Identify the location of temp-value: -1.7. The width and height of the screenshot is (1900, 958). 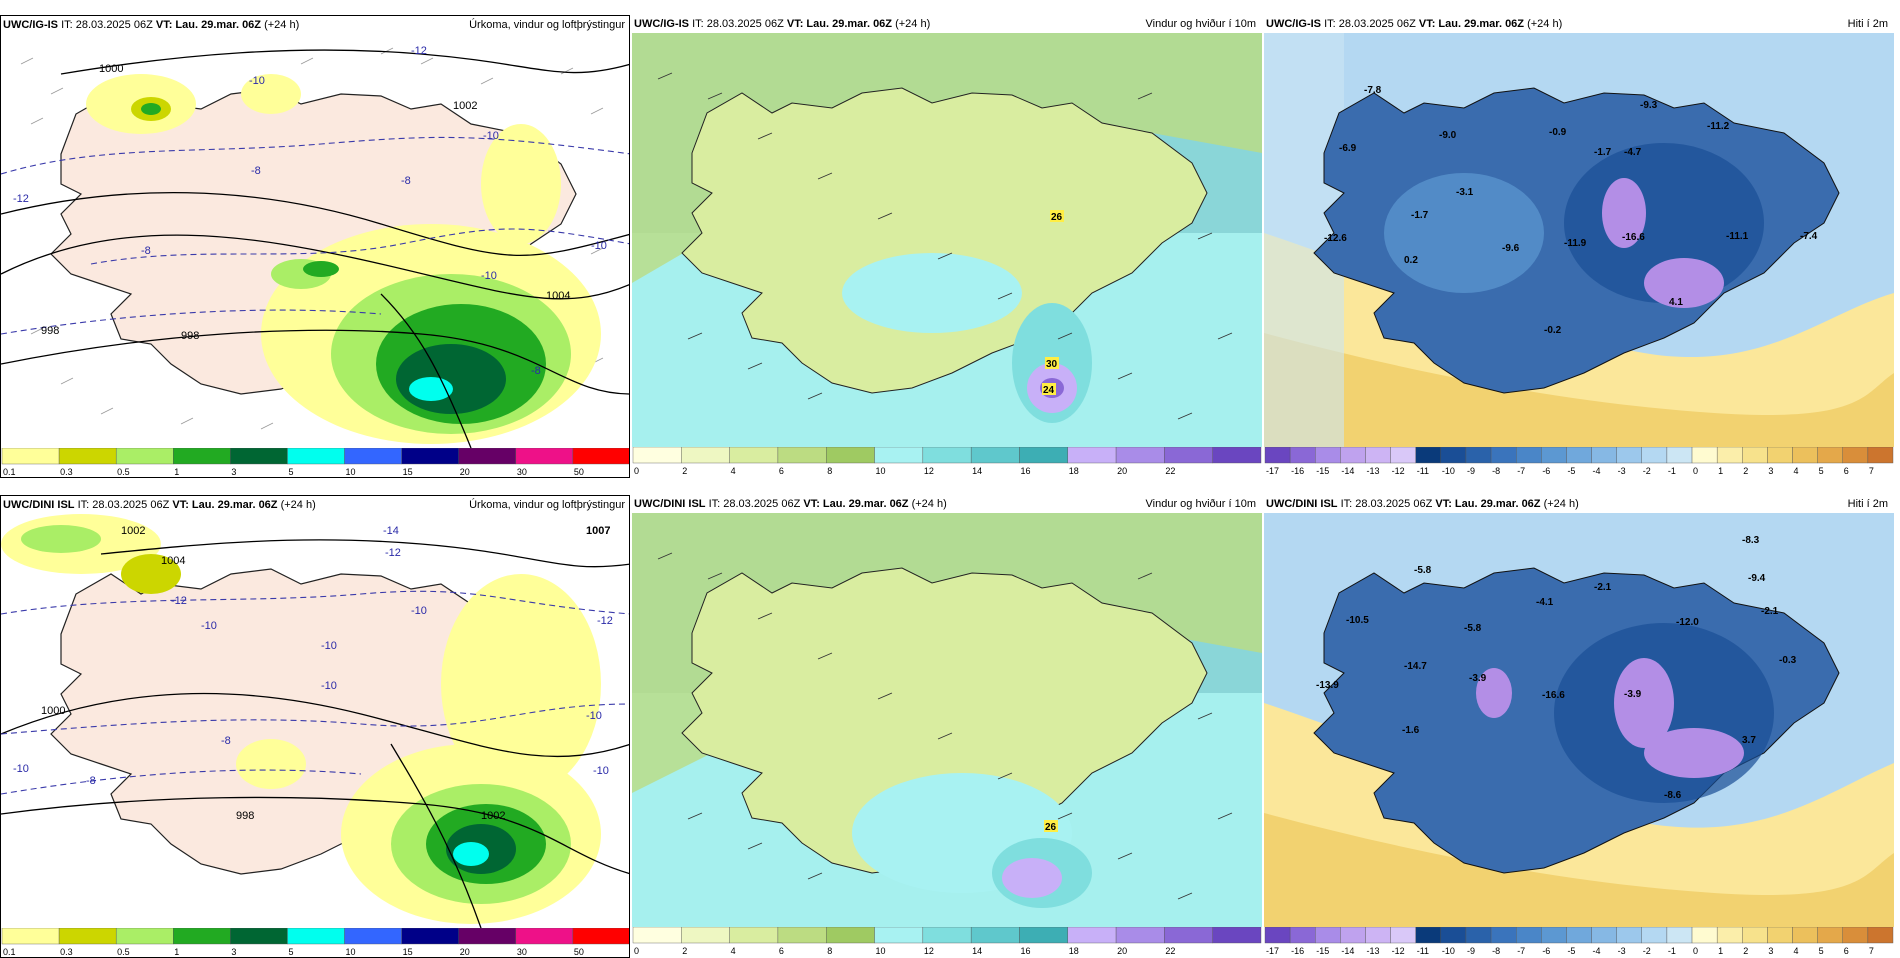
(1420, 215).